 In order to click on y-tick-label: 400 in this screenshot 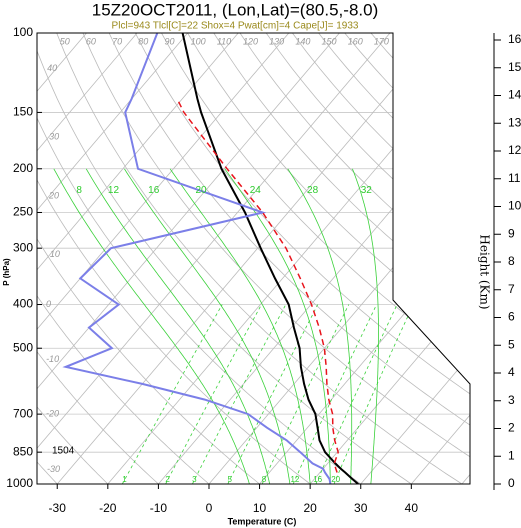, I will do `click(23, 304)`.